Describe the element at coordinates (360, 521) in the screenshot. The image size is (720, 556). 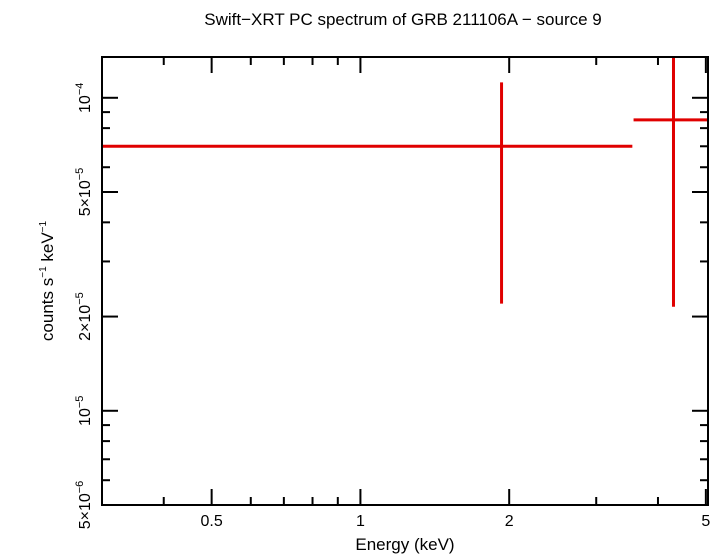
I see `x-tick-label: 1` at that location.